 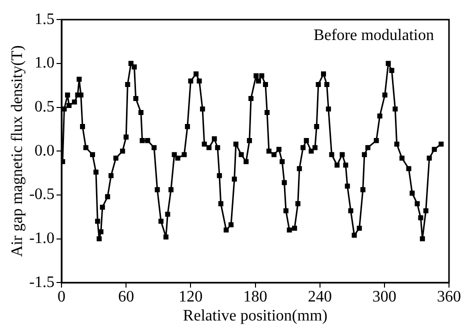 What do you see at coordinates (449, 297) in the screenshot?
I see `x-tick-label: 360` at bounding box center [449, 297].